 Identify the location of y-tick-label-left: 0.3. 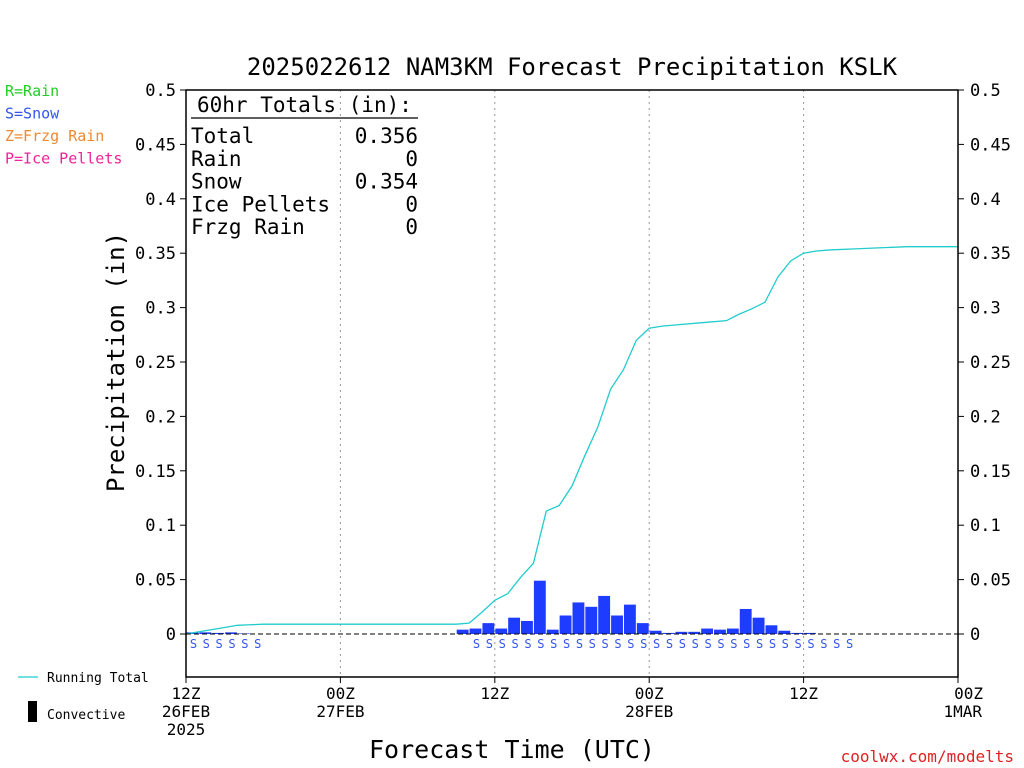
(160, 309).